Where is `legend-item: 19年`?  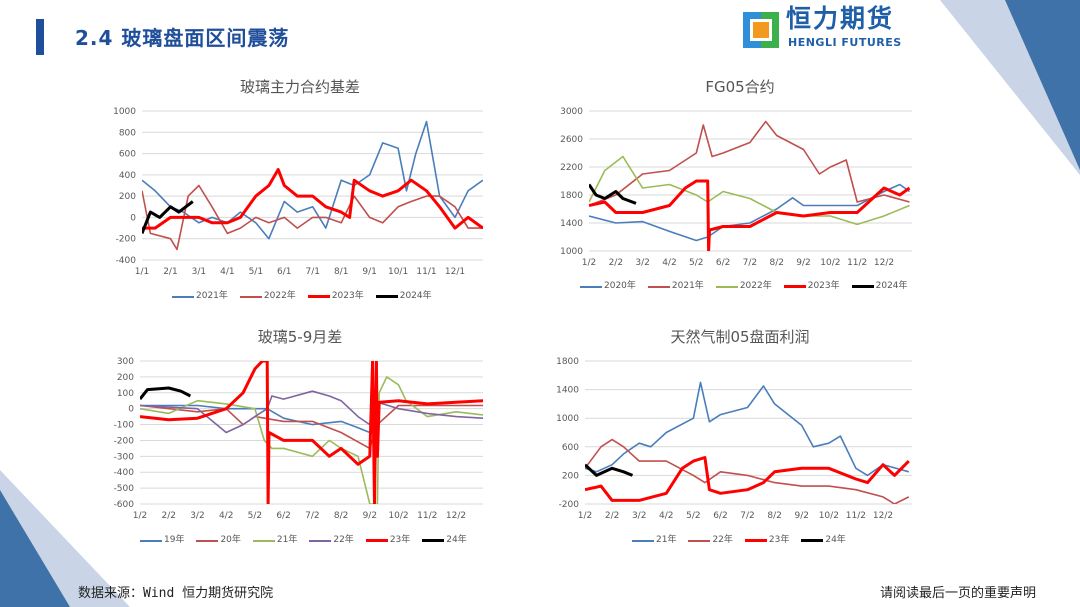 legend-item: 19年 is located at coordinates (162, 540).